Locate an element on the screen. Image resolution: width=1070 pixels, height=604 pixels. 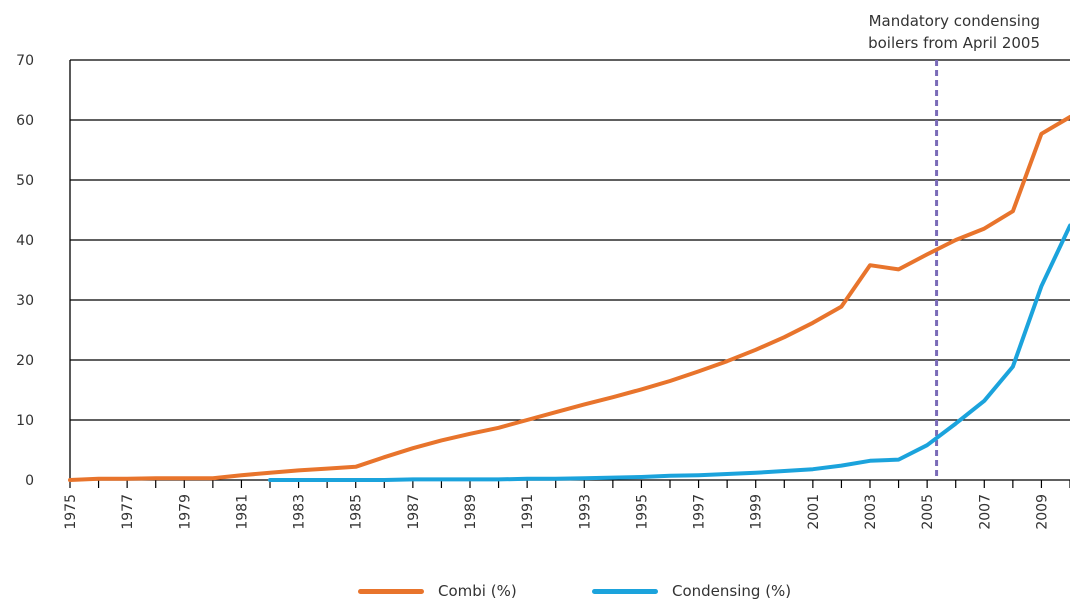
x-tick-label-1991: 1991 is located at coordinates (528, 512).